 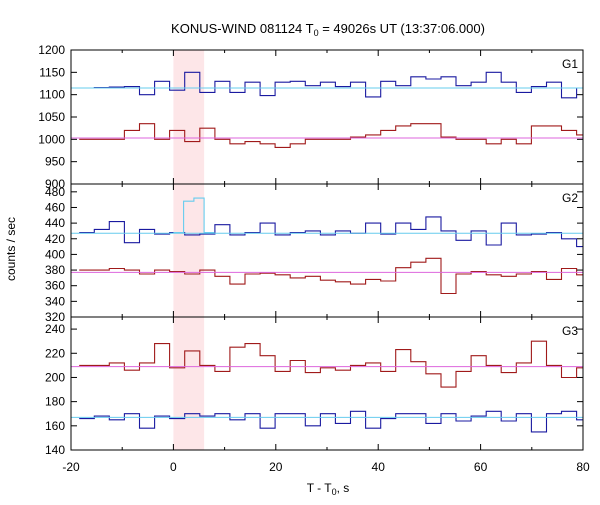 What do you see at coordinates (55, 317) in the screenshot?
I see `y-tick-label-G2: 320` at bounding box center [55, 317].